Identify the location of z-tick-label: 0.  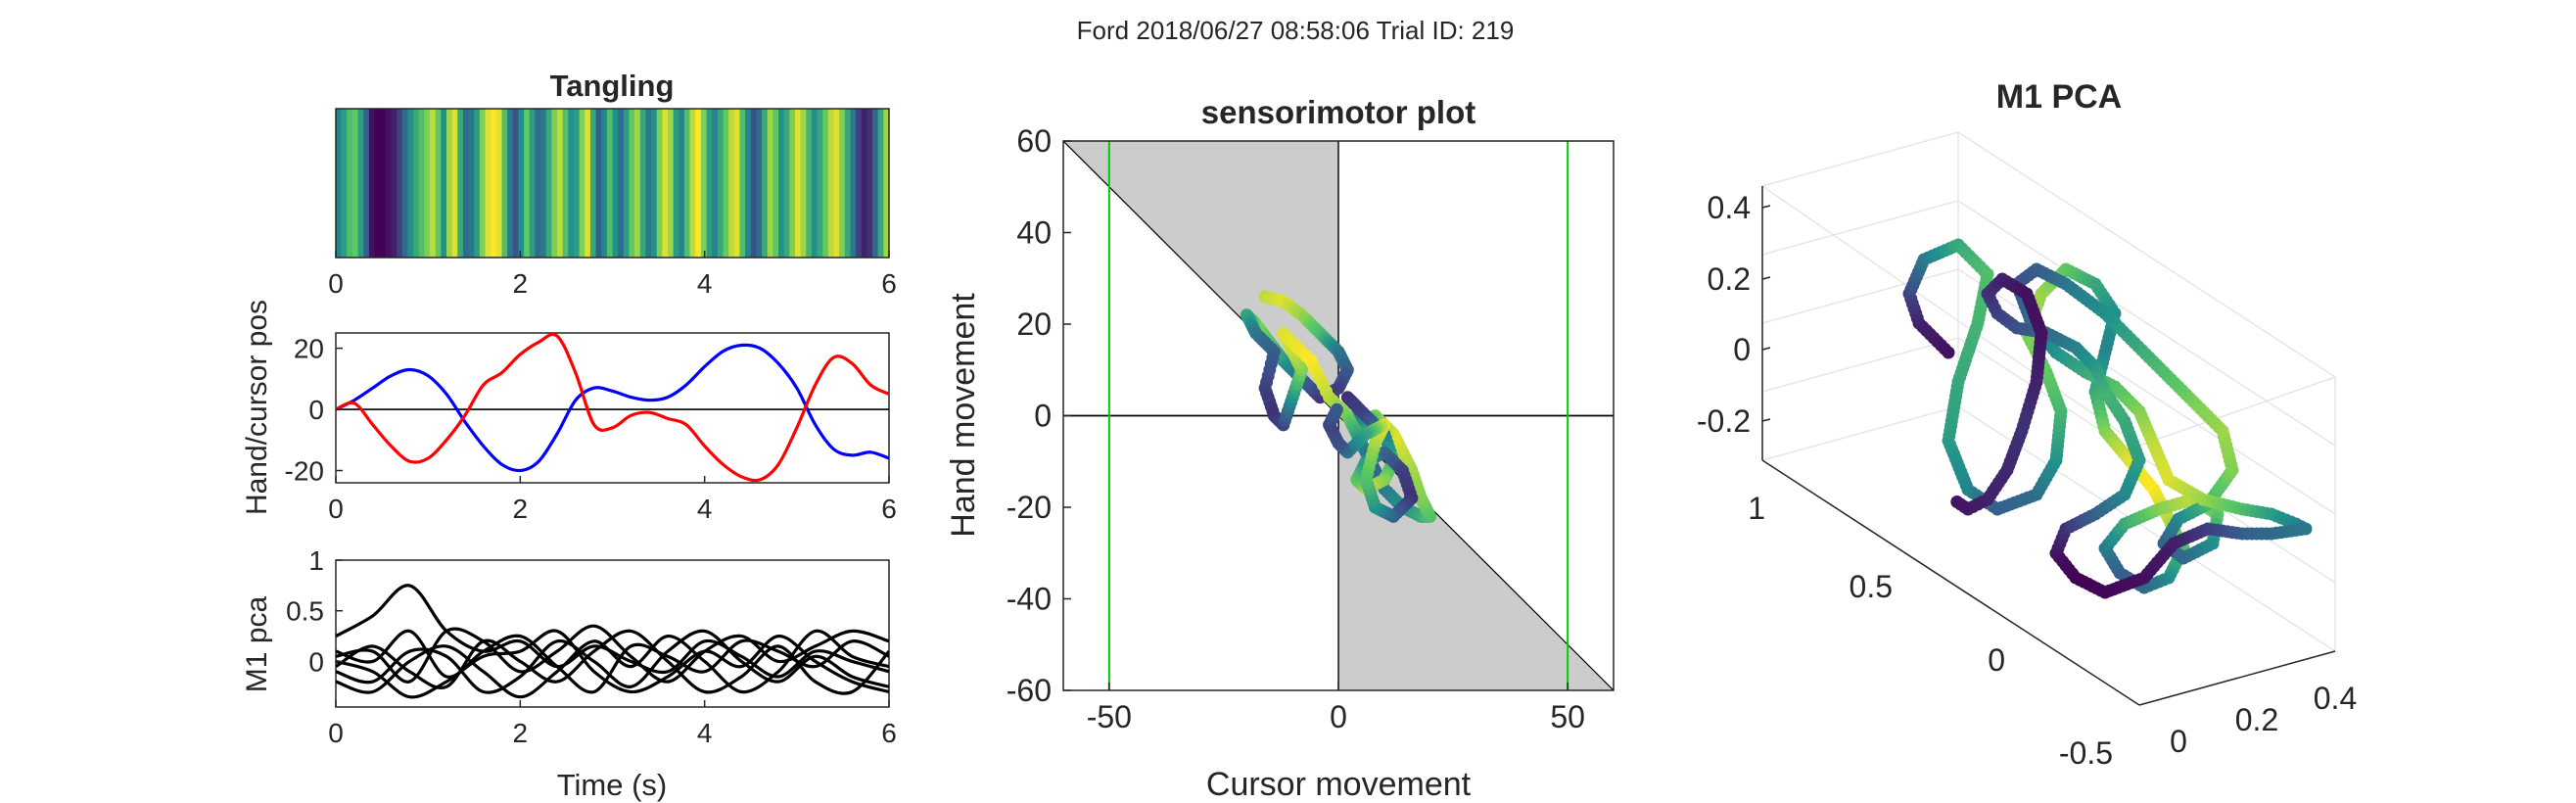
(1742, 350).